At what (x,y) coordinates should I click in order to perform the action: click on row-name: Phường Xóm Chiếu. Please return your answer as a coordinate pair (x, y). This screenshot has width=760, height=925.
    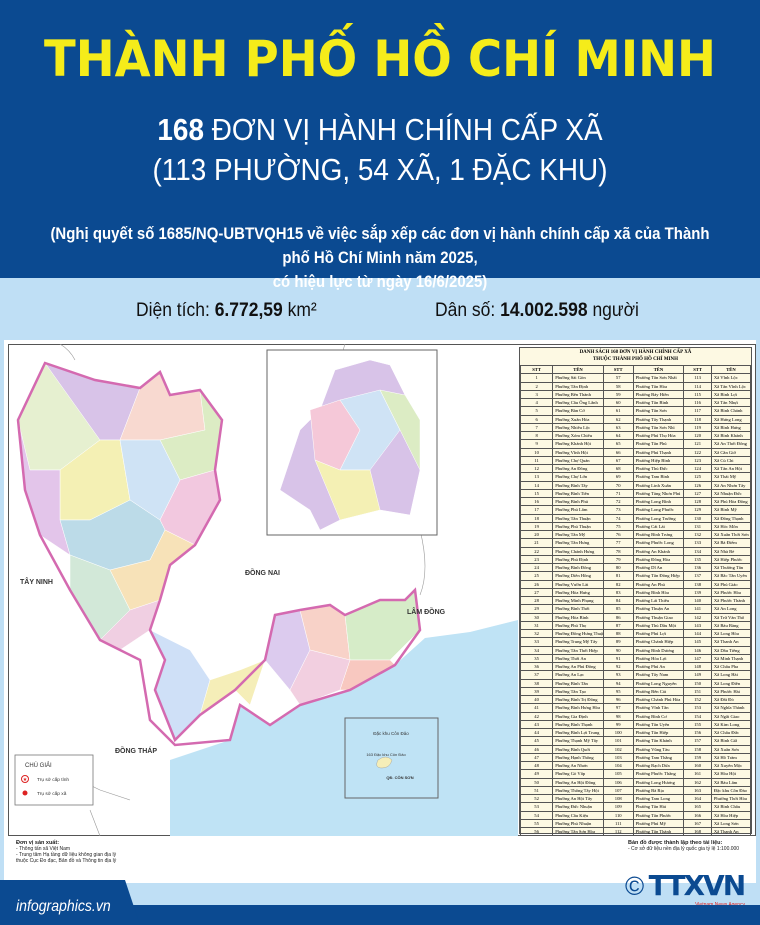
    Looking at the image, I should click on (578, 435).